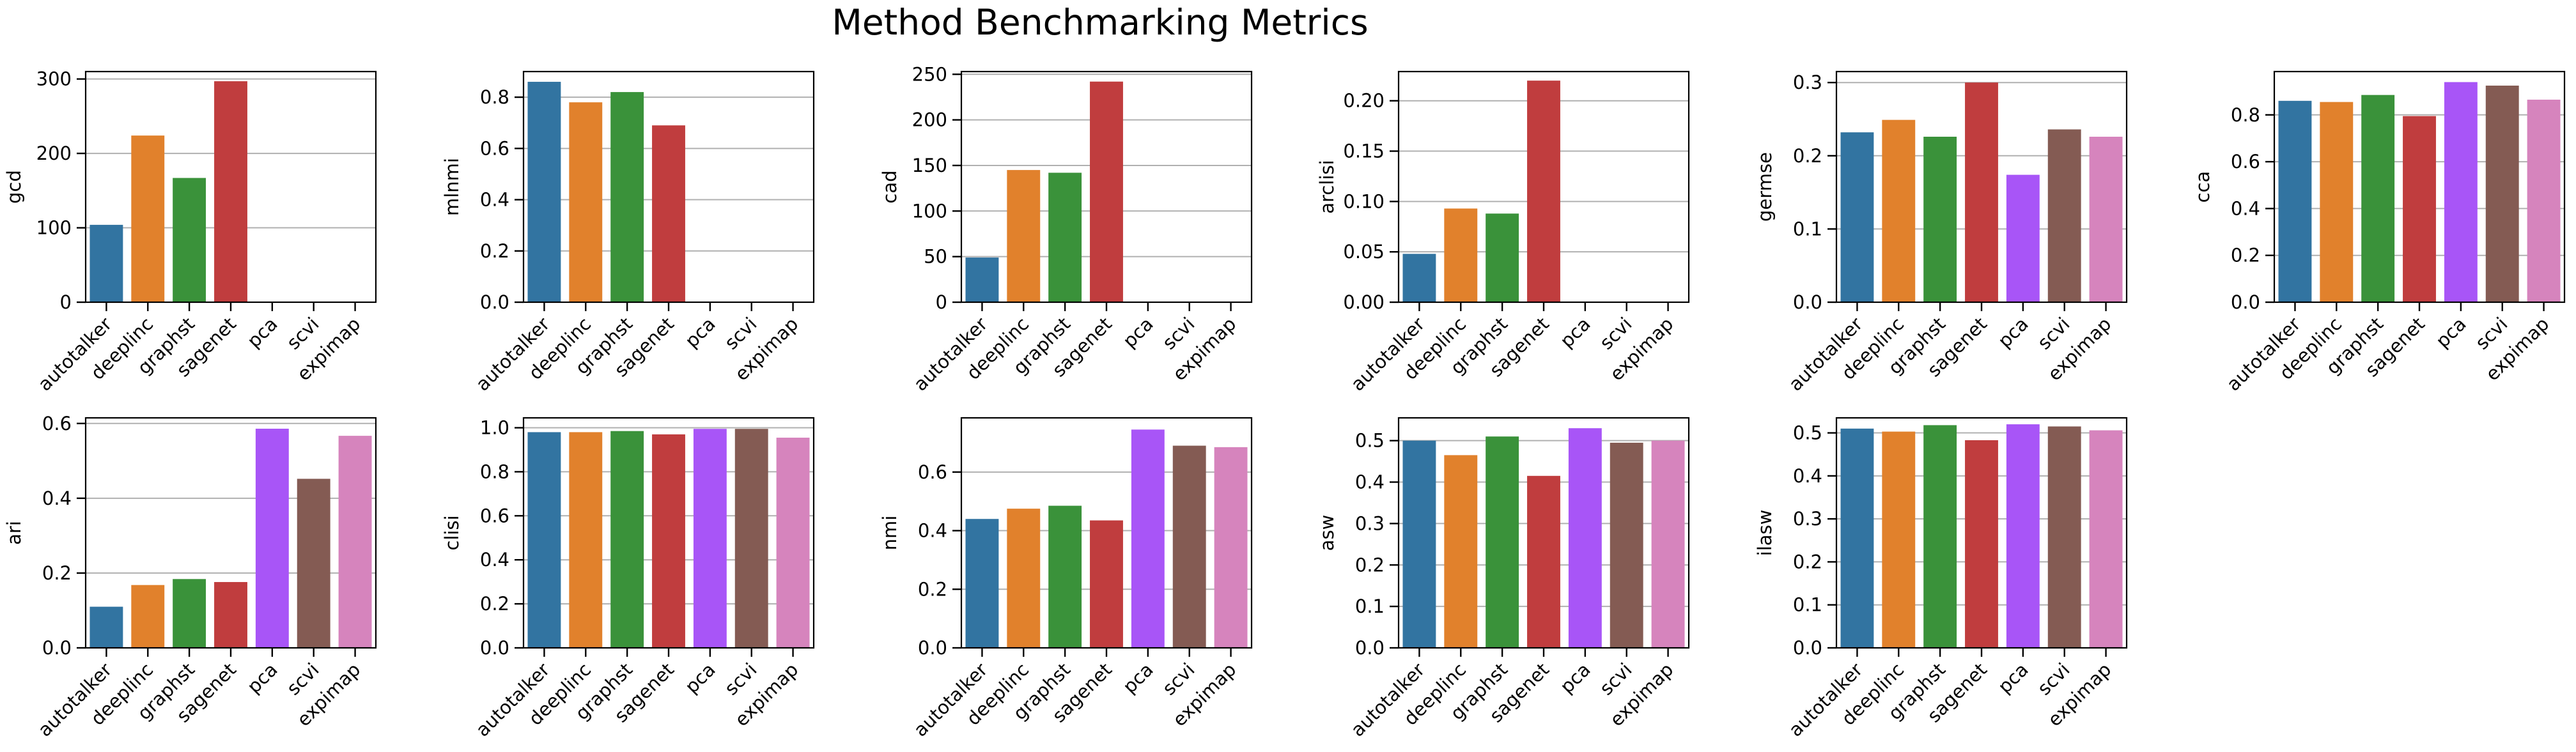 This screenshot has height=752, width=2576. I want to click on y-axis-label: germse, so click(1765, 187).